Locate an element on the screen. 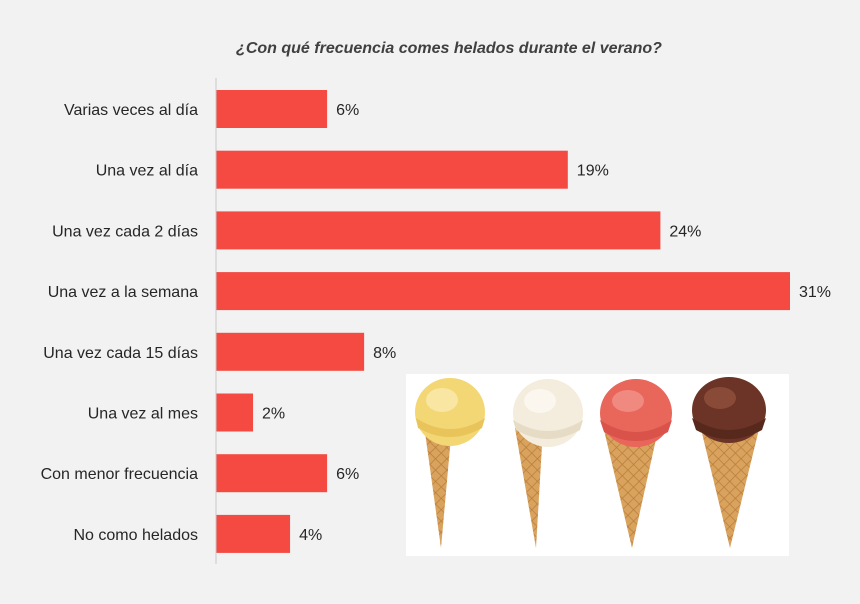 Image resolution: width=860 pixels, height=604 pixels. bar-value-label: 31% is located at coordinates (815, 292).